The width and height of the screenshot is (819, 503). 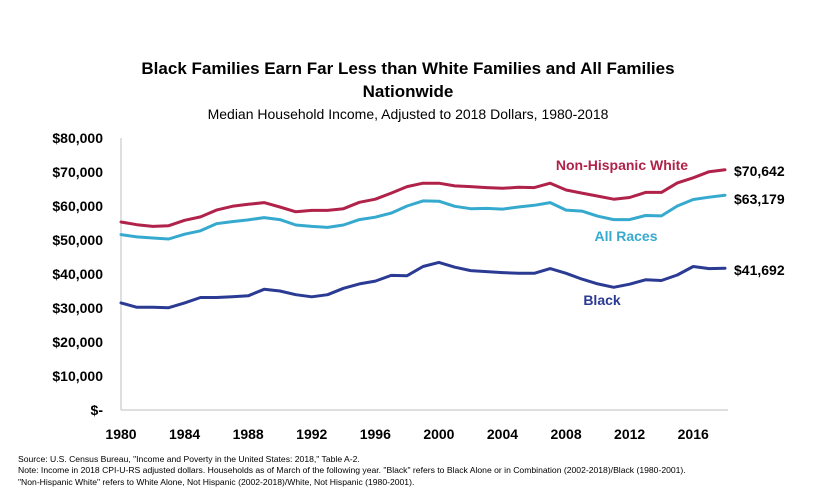 I want to click on y-tick-label: $40,000, so click(x=77, y=274).